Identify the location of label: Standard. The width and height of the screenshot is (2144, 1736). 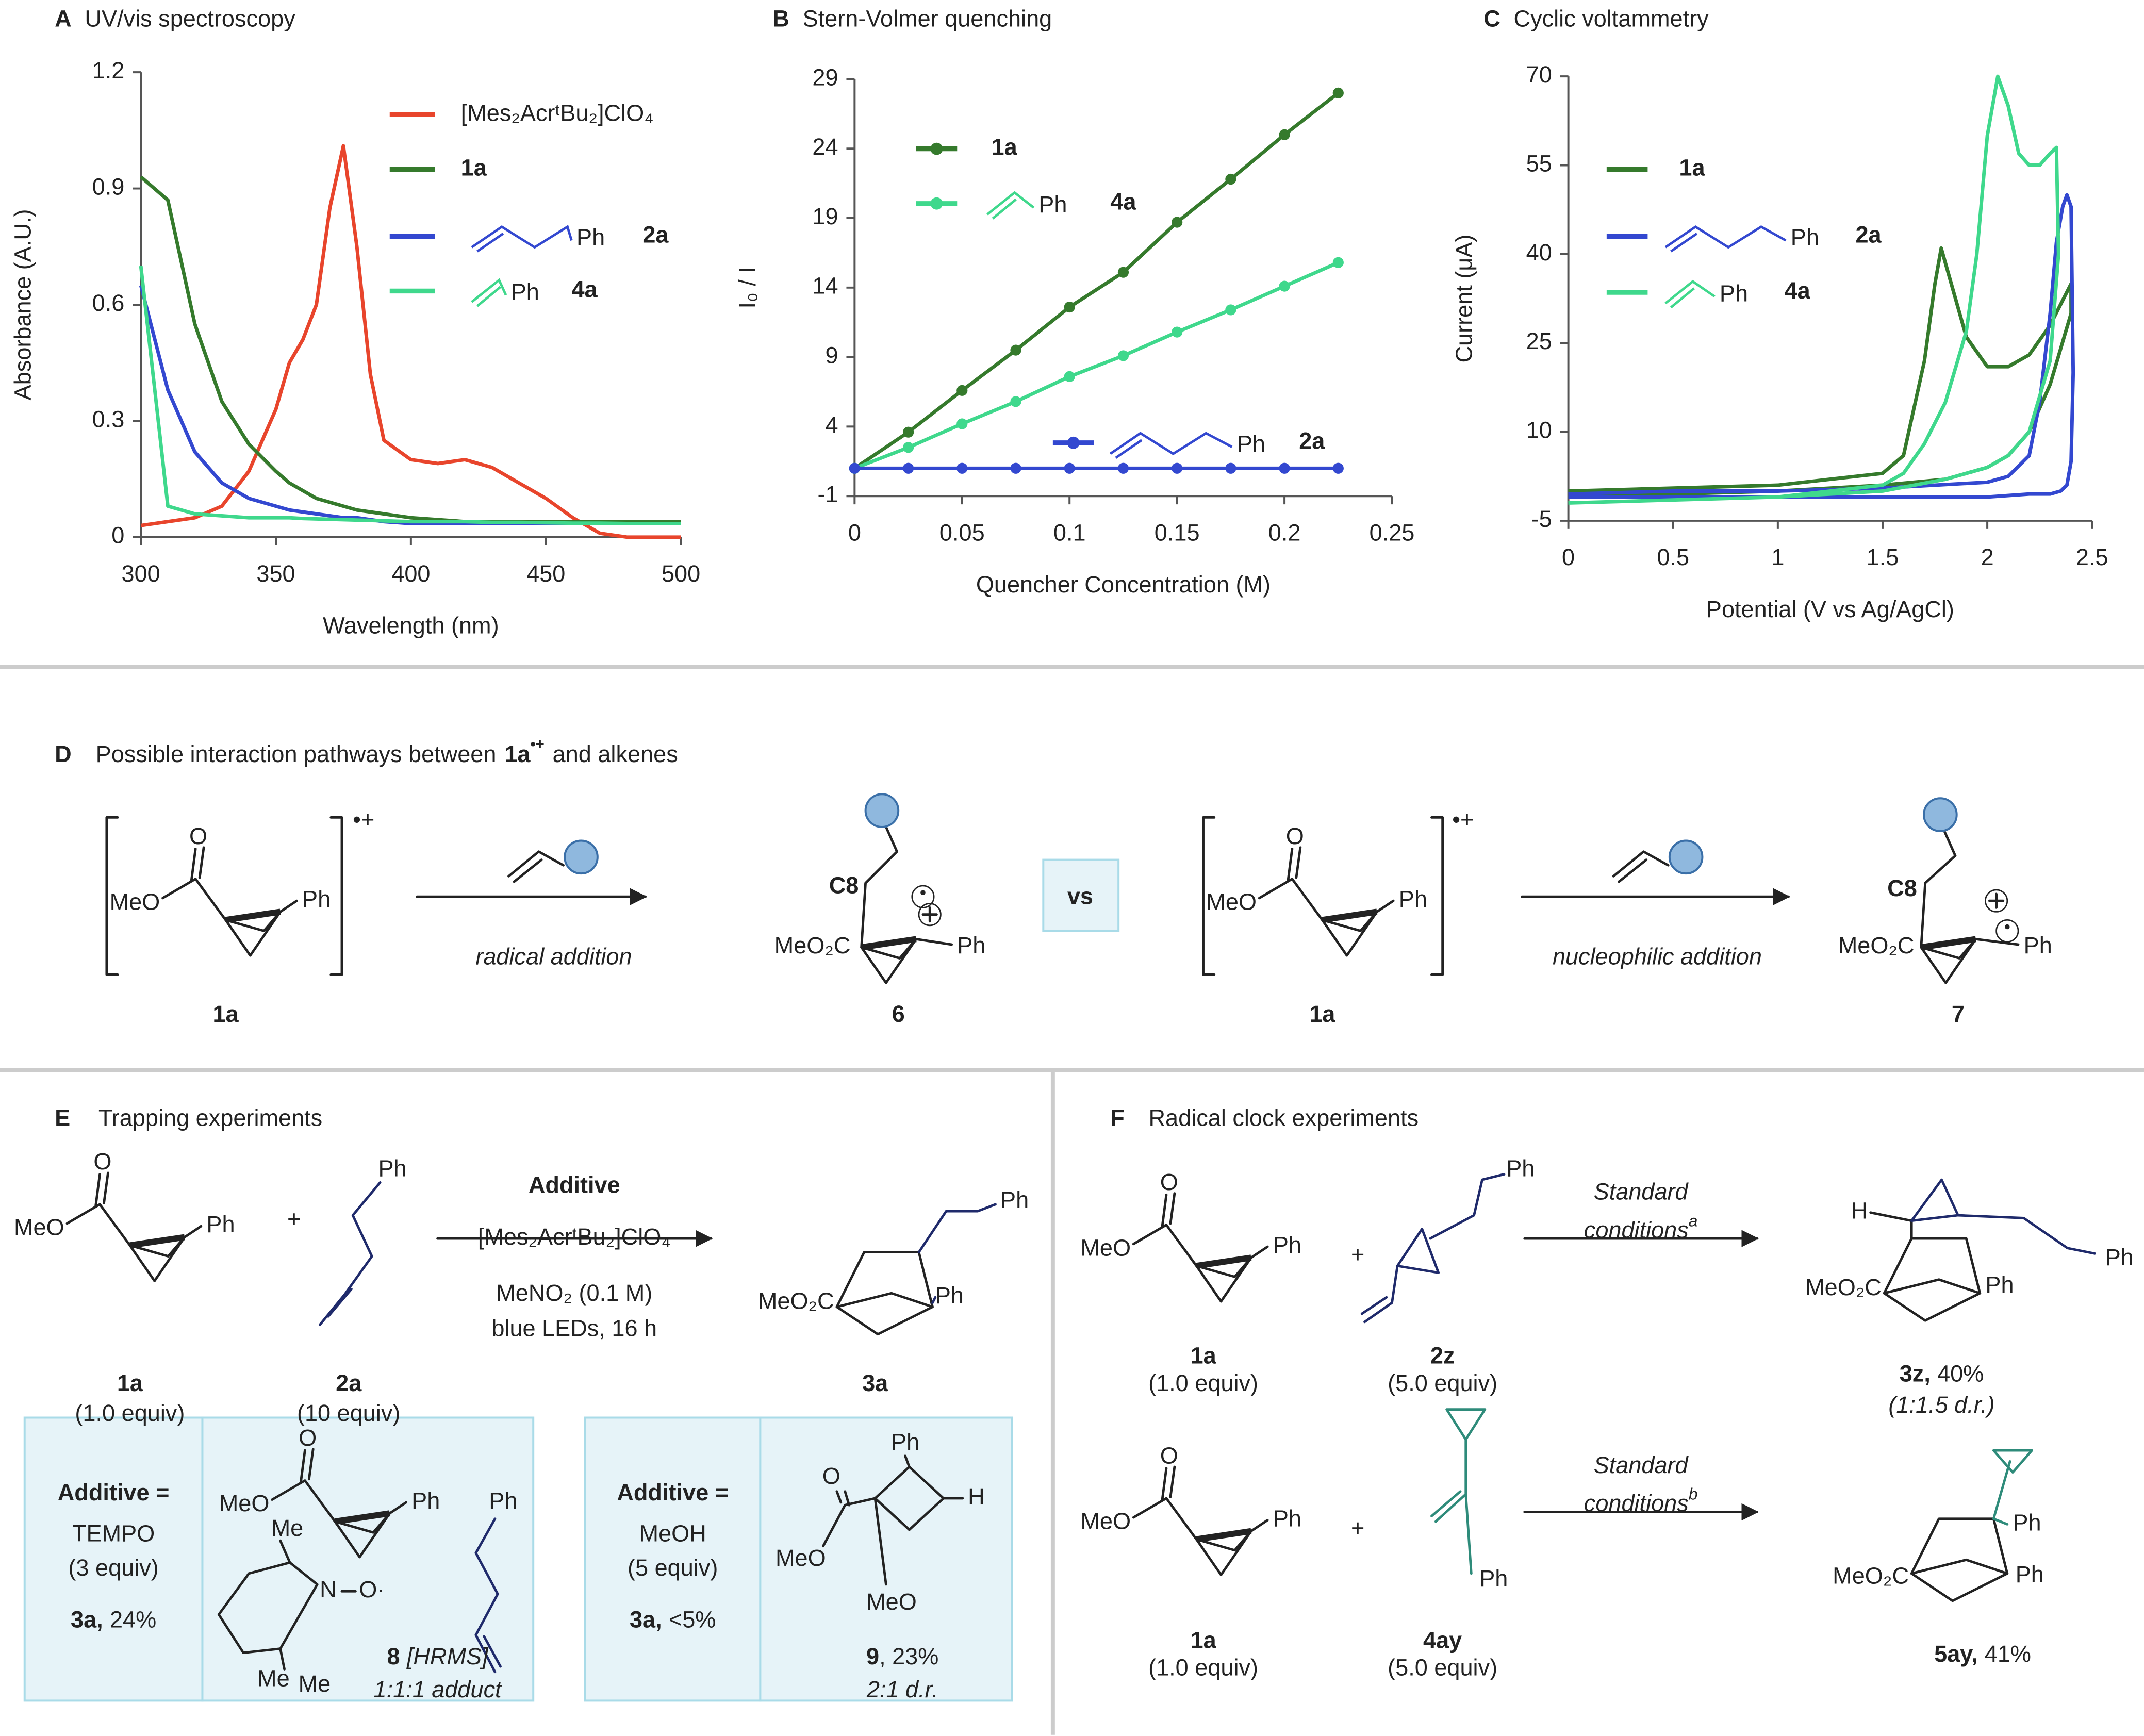
(1641, 1465).